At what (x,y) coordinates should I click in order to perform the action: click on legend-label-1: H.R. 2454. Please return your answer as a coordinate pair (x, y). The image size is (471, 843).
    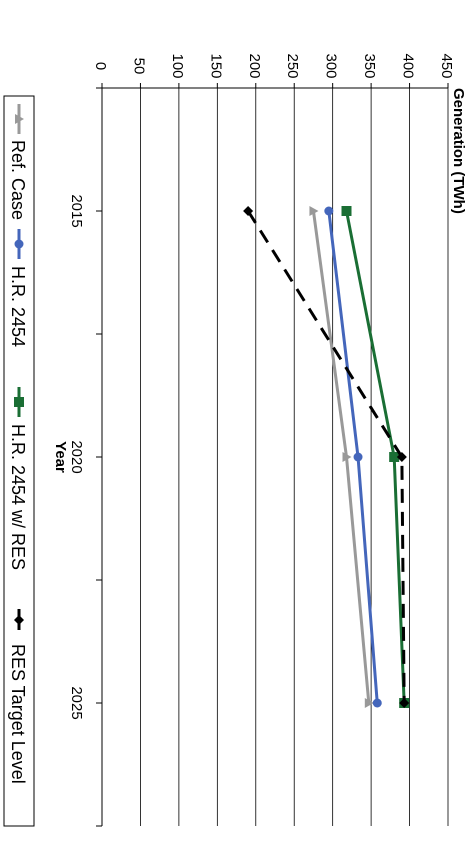
    Looking at the image, I should click on (18, 306).